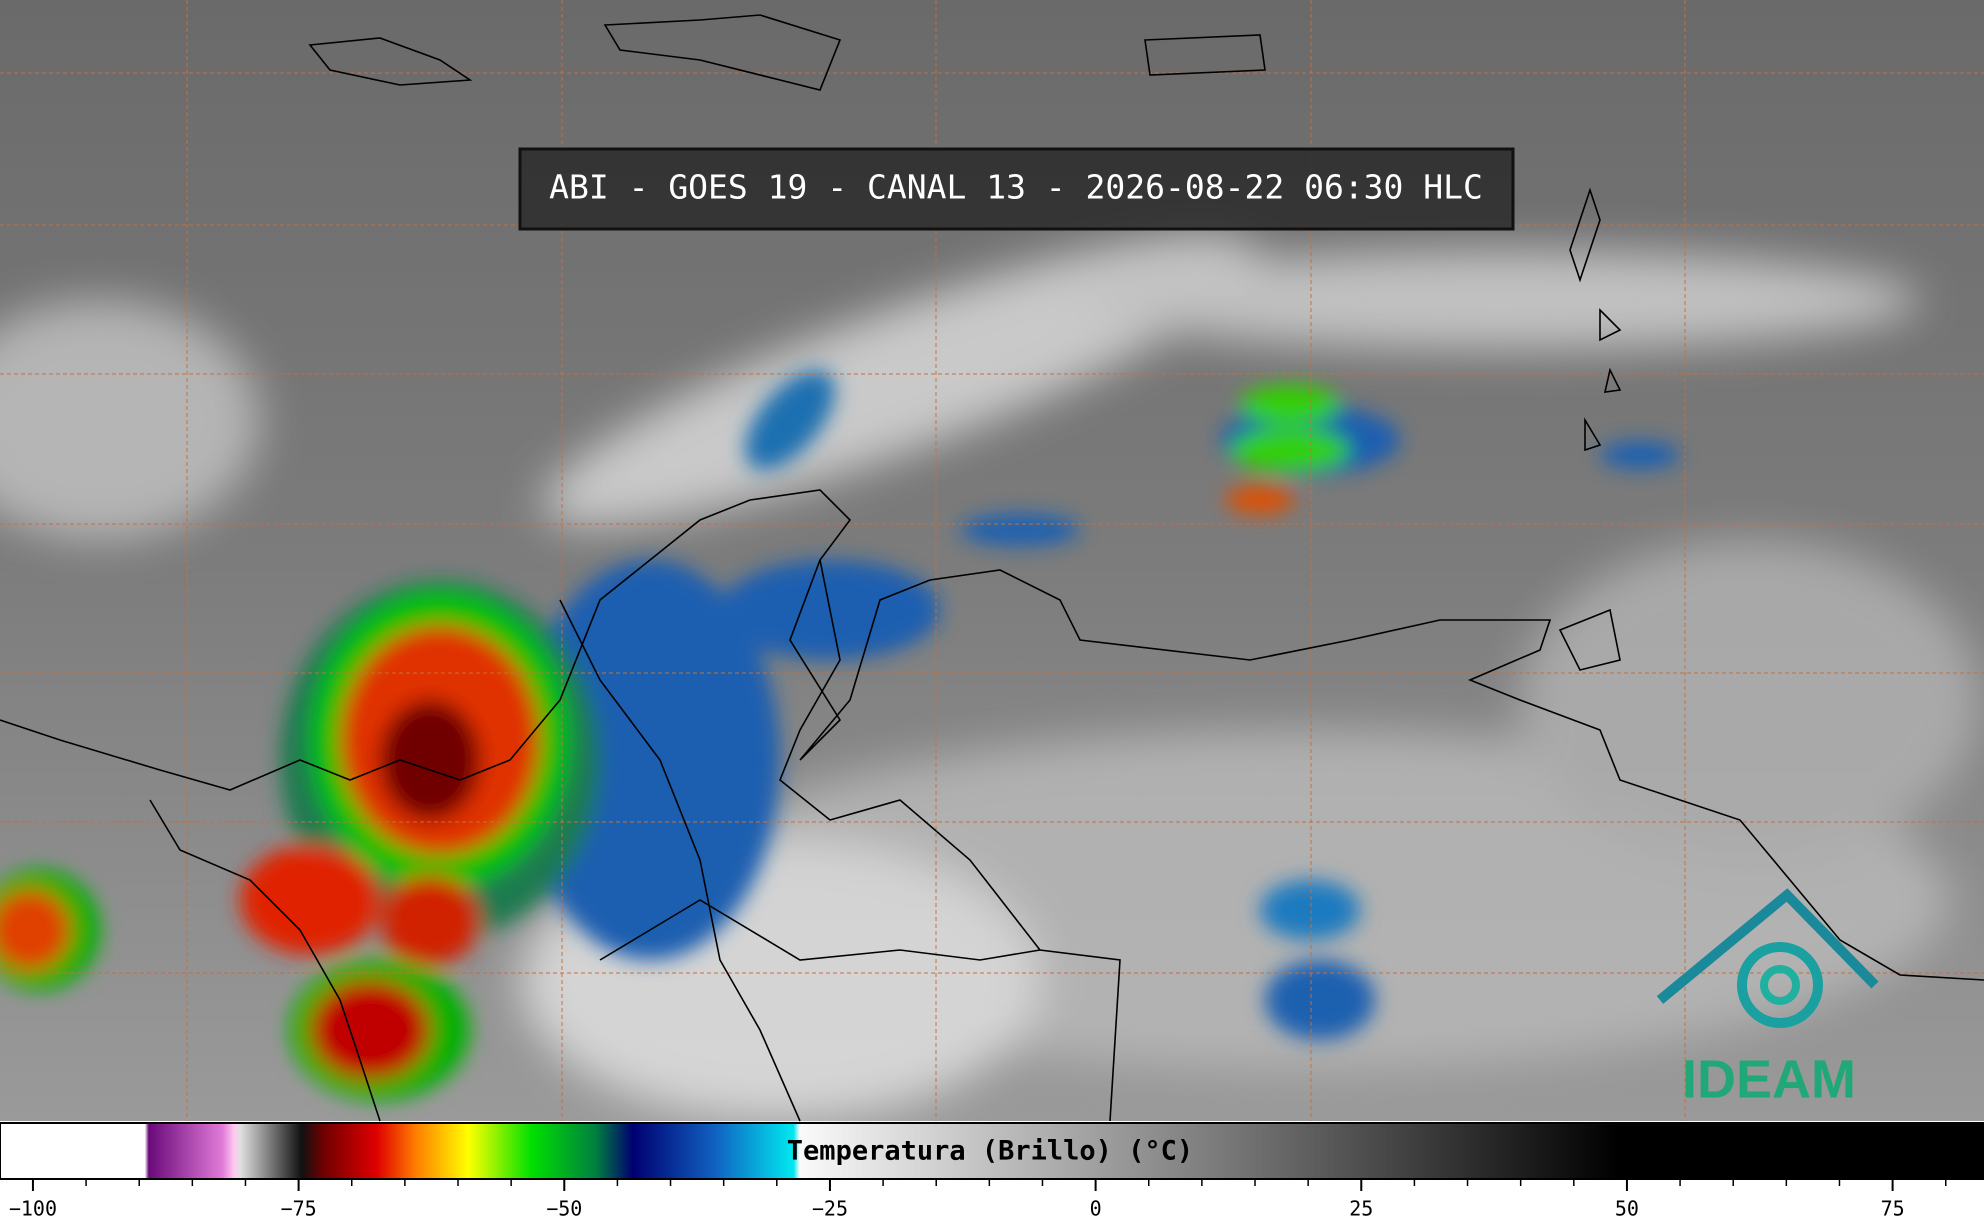  Describe the element at coordinates (1893, 1209) in the screenshot. I see `tick-label: 75` at that location.